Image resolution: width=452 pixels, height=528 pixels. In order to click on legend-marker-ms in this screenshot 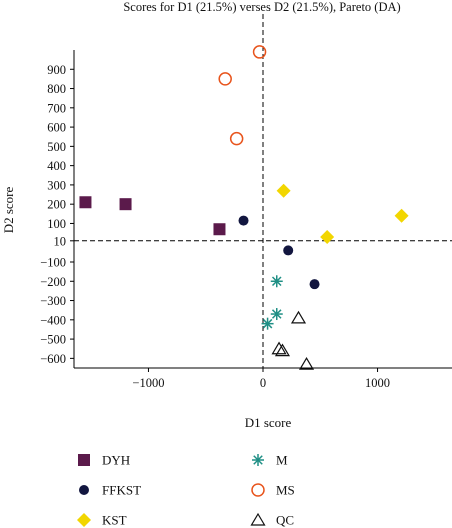, I will do `click(258, 490)`.